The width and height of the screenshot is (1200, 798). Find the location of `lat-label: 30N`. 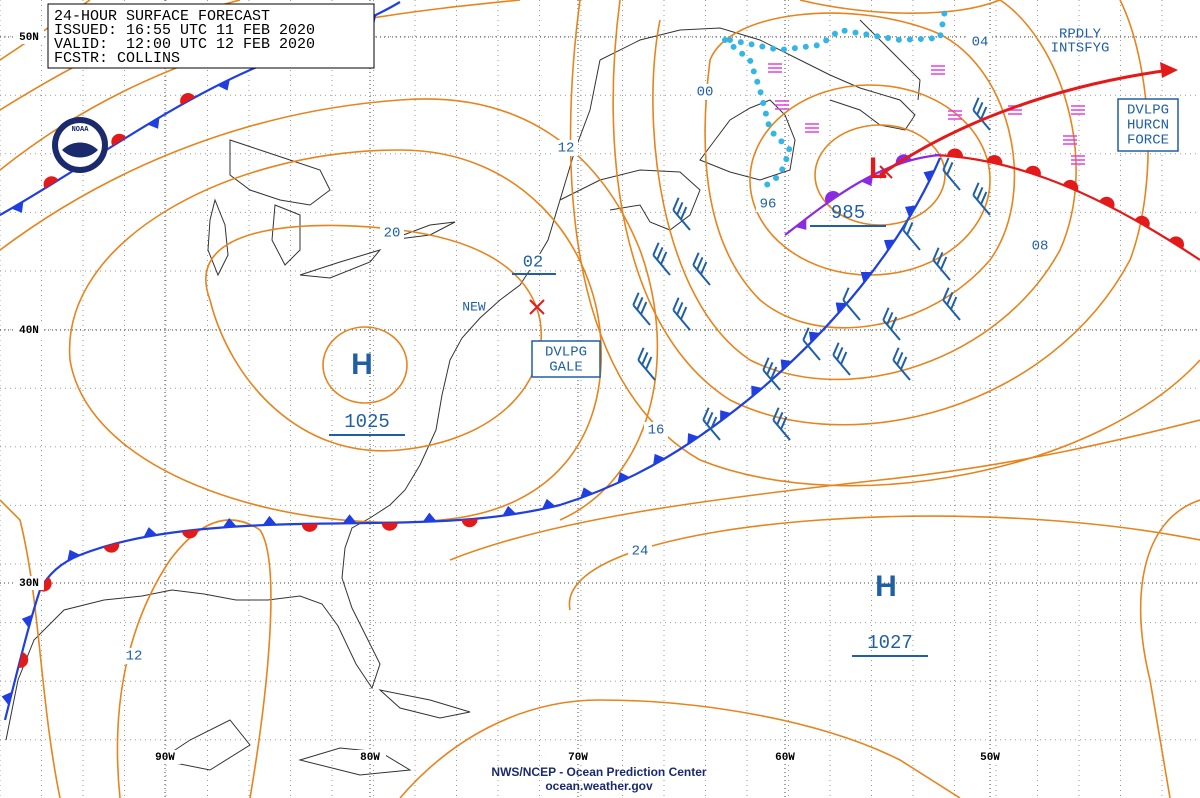

lat-label: 30N is located at coordinates (29, 584).